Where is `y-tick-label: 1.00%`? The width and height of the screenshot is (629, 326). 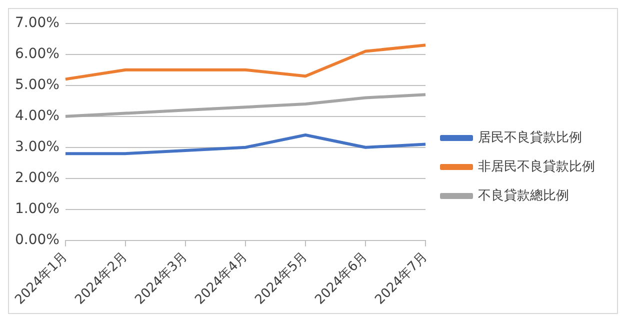 y-tick-label: 1.00% is located at coordinates (37, 208).